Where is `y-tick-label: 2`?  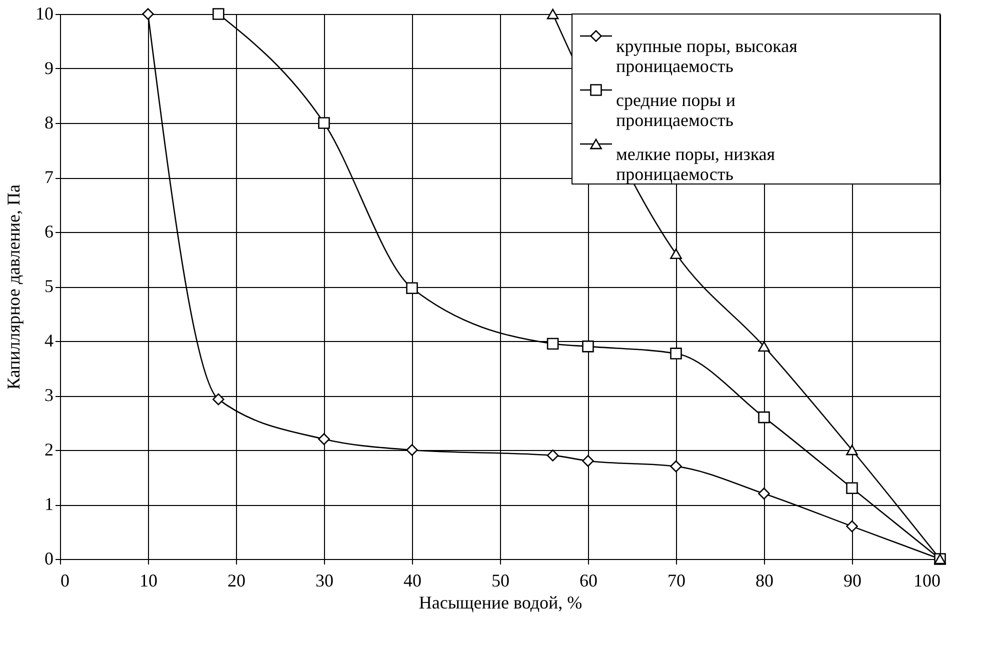 y-tick-label: 2 is located at coordinates (49, 450).